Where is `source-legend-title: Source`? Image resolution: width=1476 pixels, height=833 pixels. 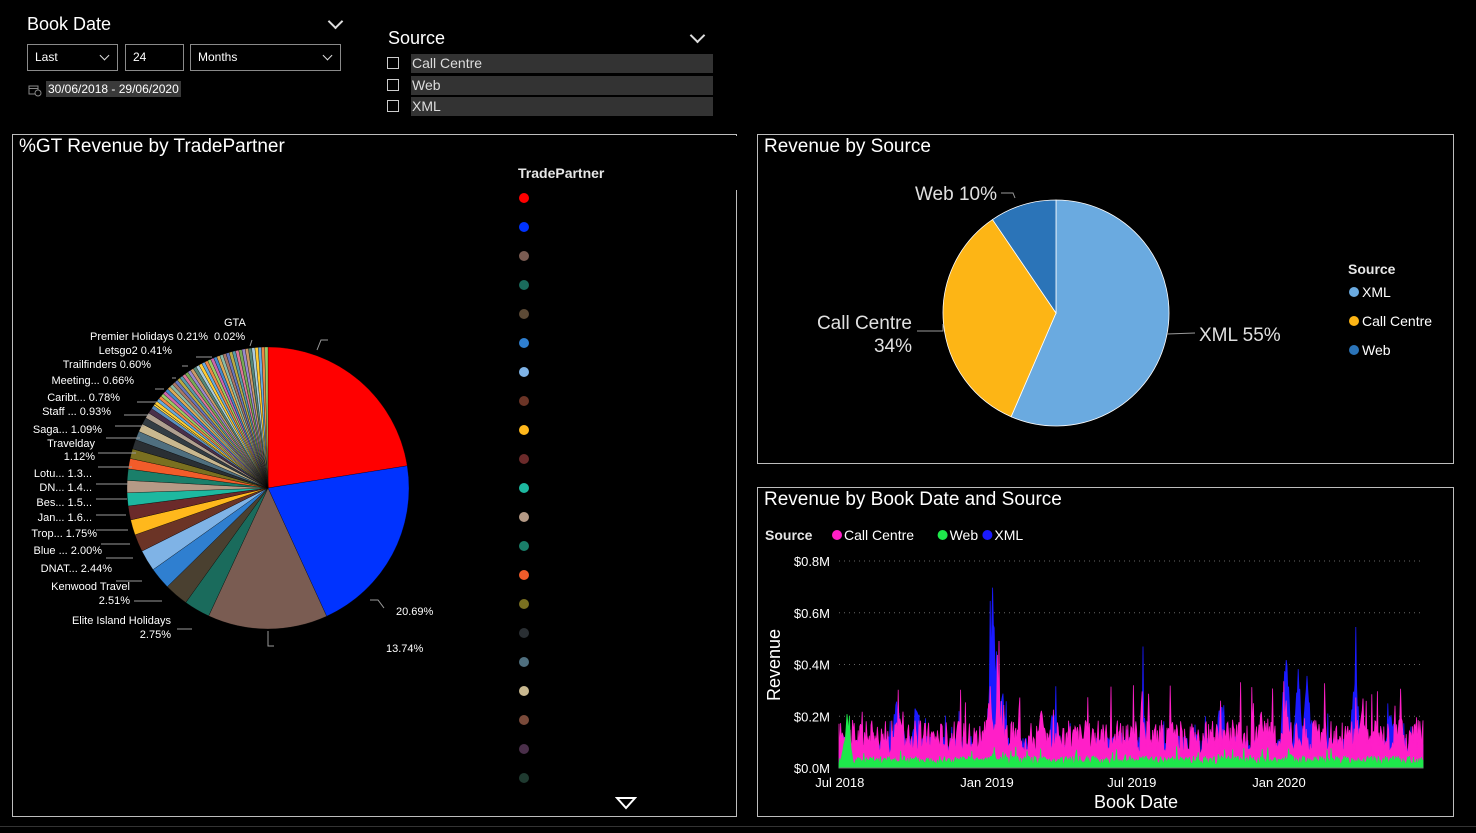 source-legend-title: Source is located at coordinates (1372, 269).